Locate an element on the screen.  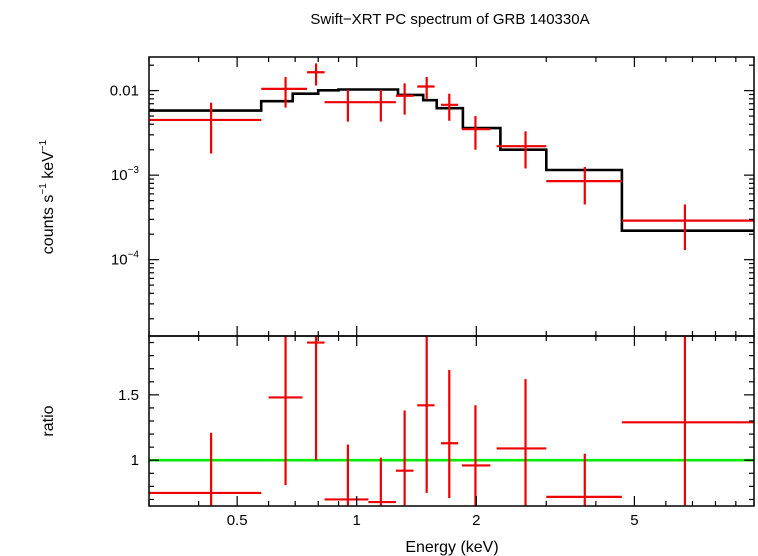
x-tick-label: 1 is located at coordinates (357, 520).